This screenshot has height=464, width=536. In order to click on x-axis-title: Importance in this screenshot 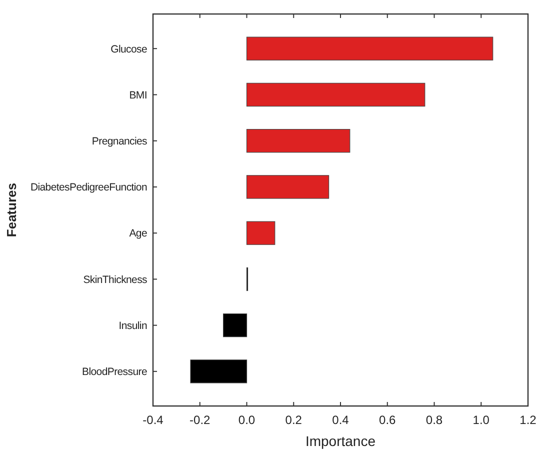, I will do `click(340, 441)`.